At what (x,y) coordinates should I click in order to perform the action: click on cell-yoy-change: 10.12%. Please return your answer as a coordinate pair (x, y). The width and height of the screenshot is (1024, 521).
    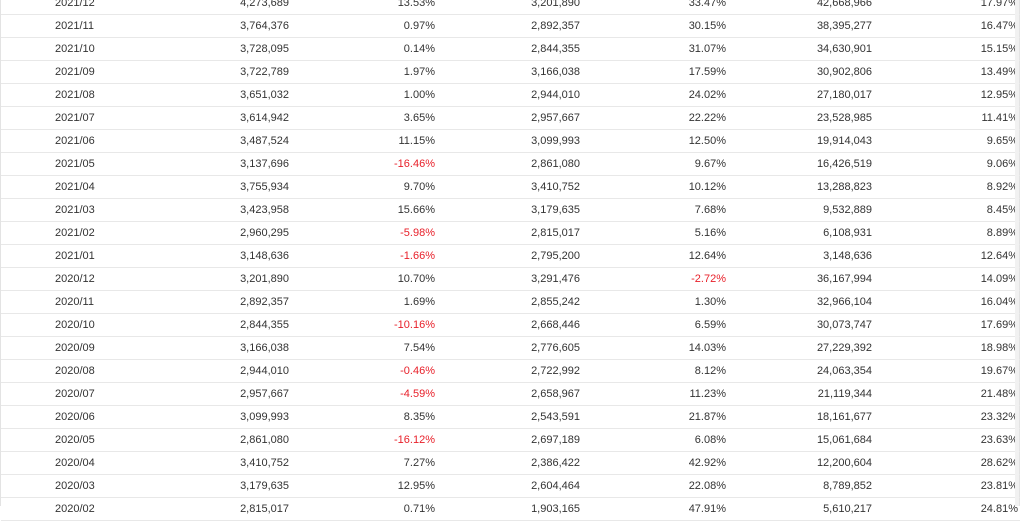
    Looking at the image, I should click on (653, 187).